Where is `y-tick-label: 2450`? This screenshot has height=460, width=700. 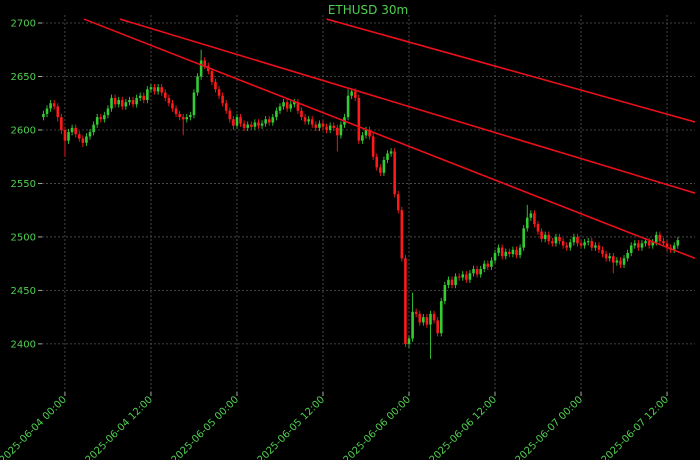
y-tick-label: 2450 is located at coordinates (23, 291).